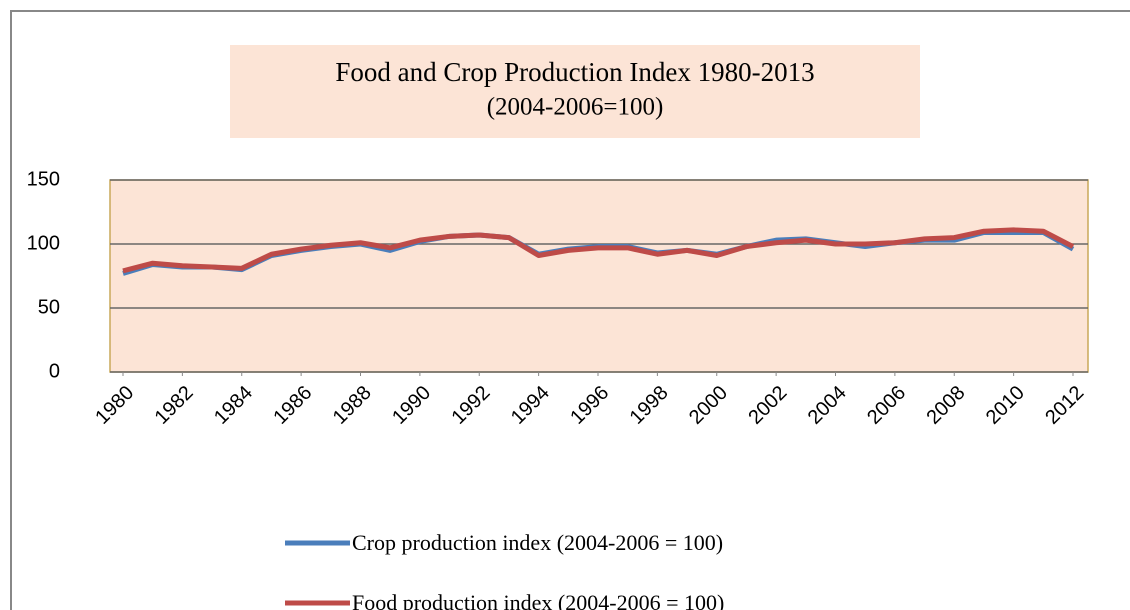 Image resolution: width=1130 pixels, height=610 pixels. Describe the element at coordinates (54, 371) in the screenshot. I see `y-tick-label: 0` at that location.